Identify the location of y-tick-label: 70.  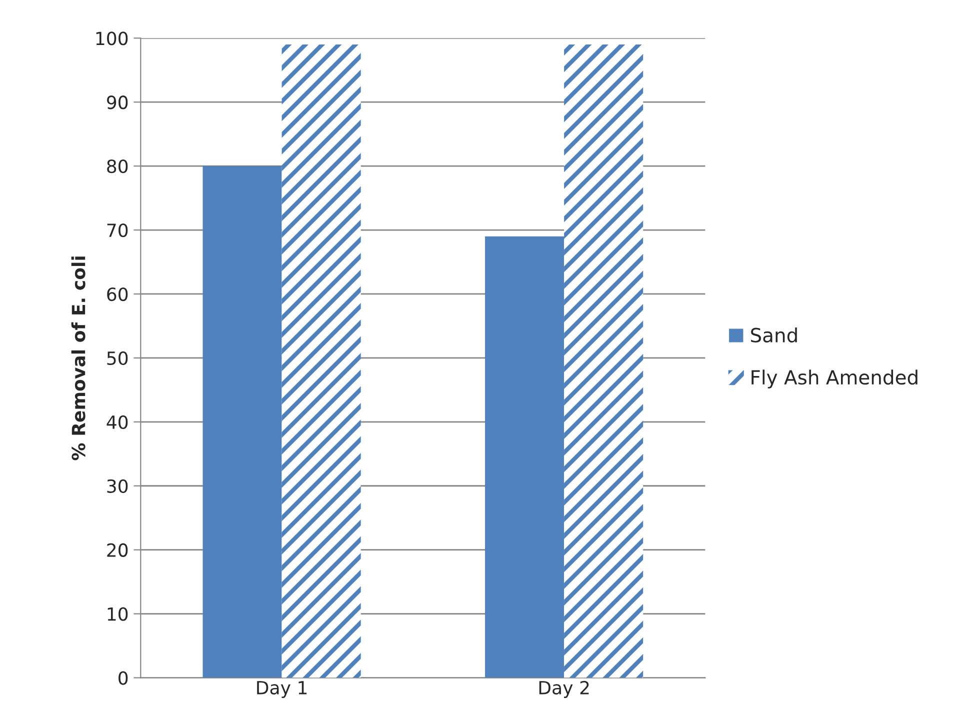
(117, 230).